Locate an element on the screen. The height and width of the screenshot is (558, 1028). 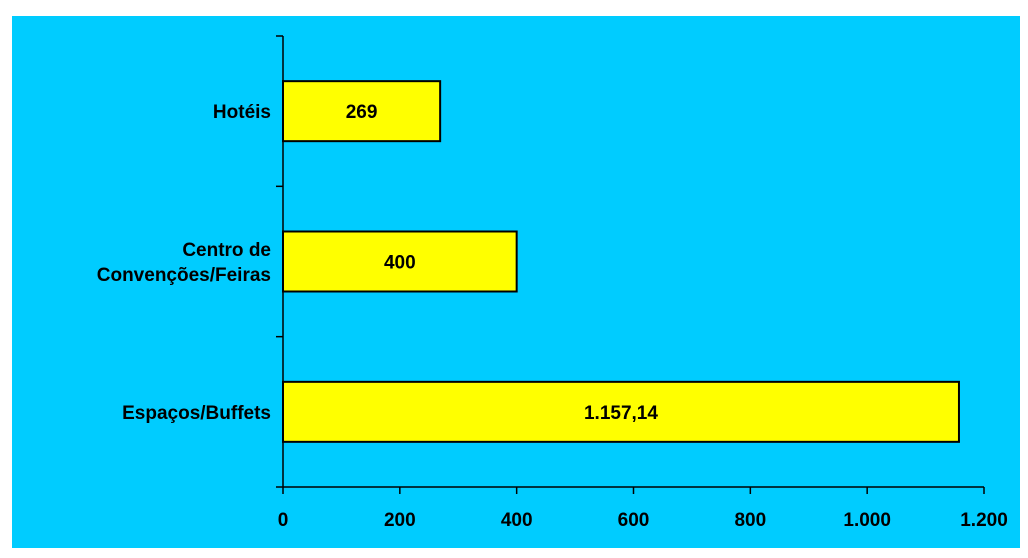
category-label-line: Espaços/Buffets is located at coordinates (196, 413).